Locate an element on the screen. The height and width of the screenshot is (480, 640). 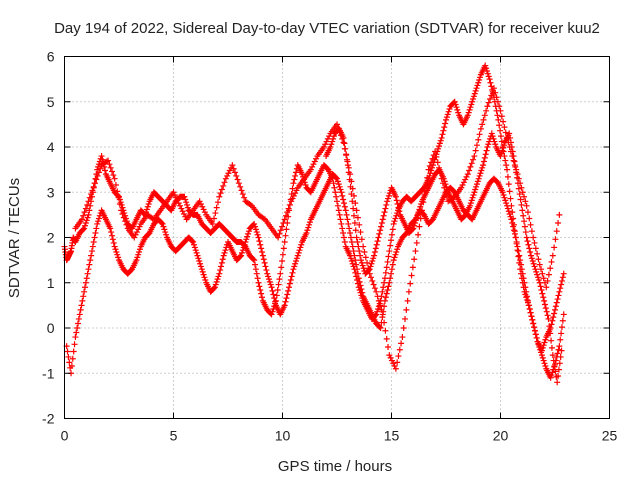
y-tick-label: 4 is located at coordinates (51, 147).